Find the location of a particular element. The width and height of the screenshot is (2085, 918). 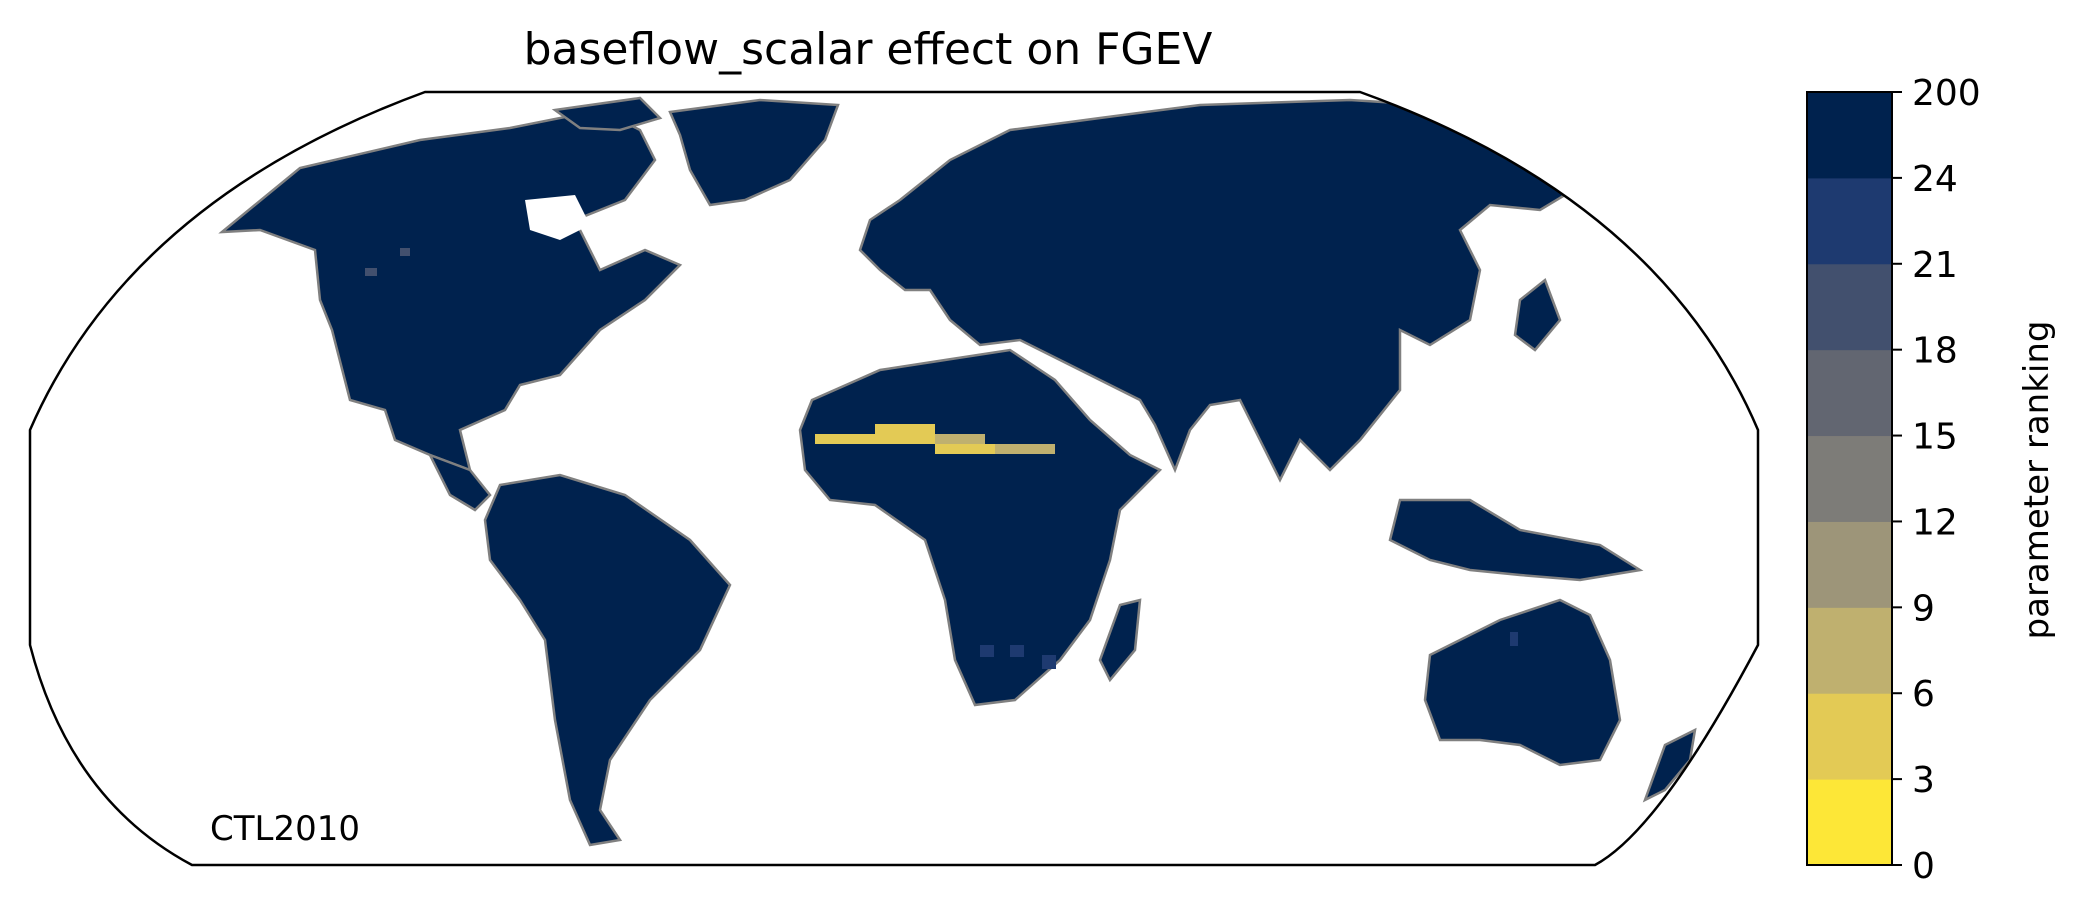

land-greenland is located at coordinates (754, 152).